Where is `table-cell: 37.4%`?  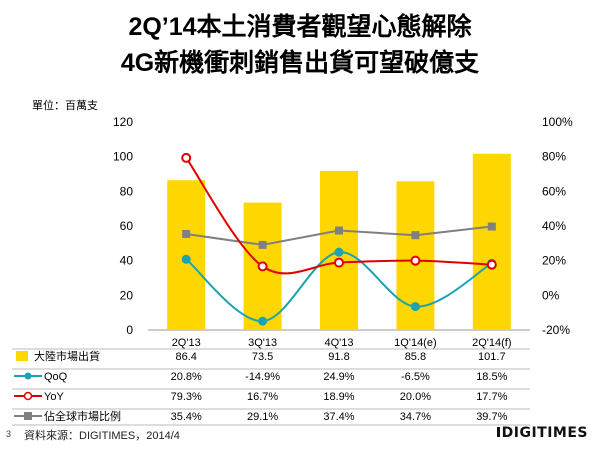
table-cell: 37.4% is located at coordinates (338, 417).